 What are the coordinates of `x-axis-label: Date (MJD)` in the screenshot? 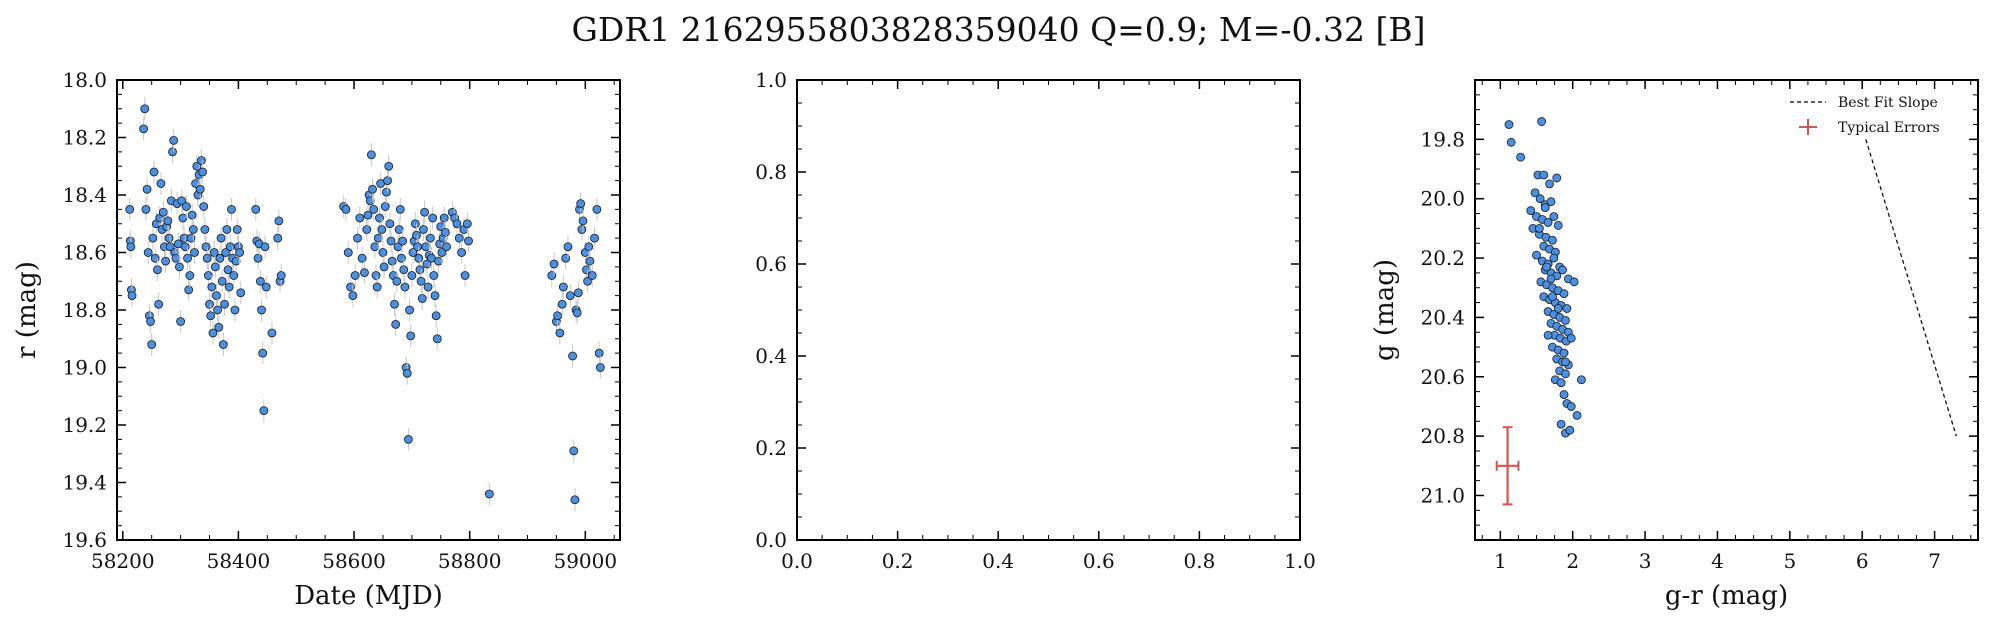 It's located at (368, 596).